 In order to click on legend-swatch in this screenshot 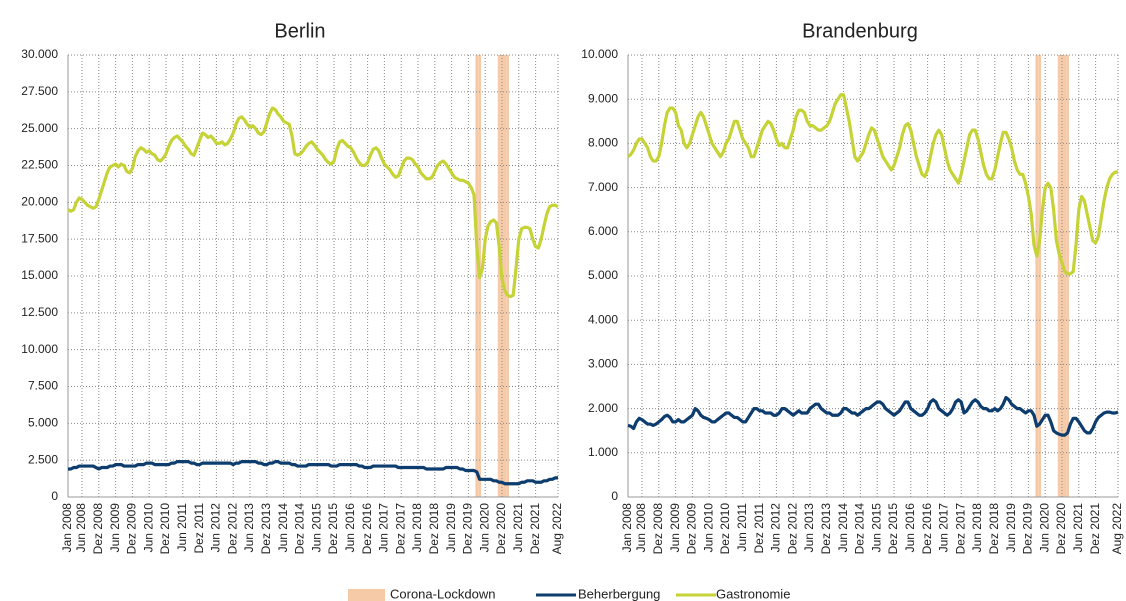, I will do `click(366, 595)`.